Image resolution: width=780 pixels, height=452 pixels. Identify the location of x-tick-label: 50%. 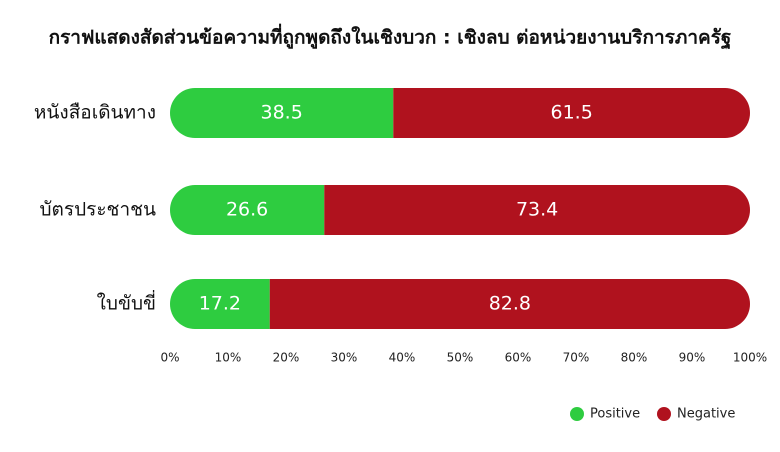
(460, 358).